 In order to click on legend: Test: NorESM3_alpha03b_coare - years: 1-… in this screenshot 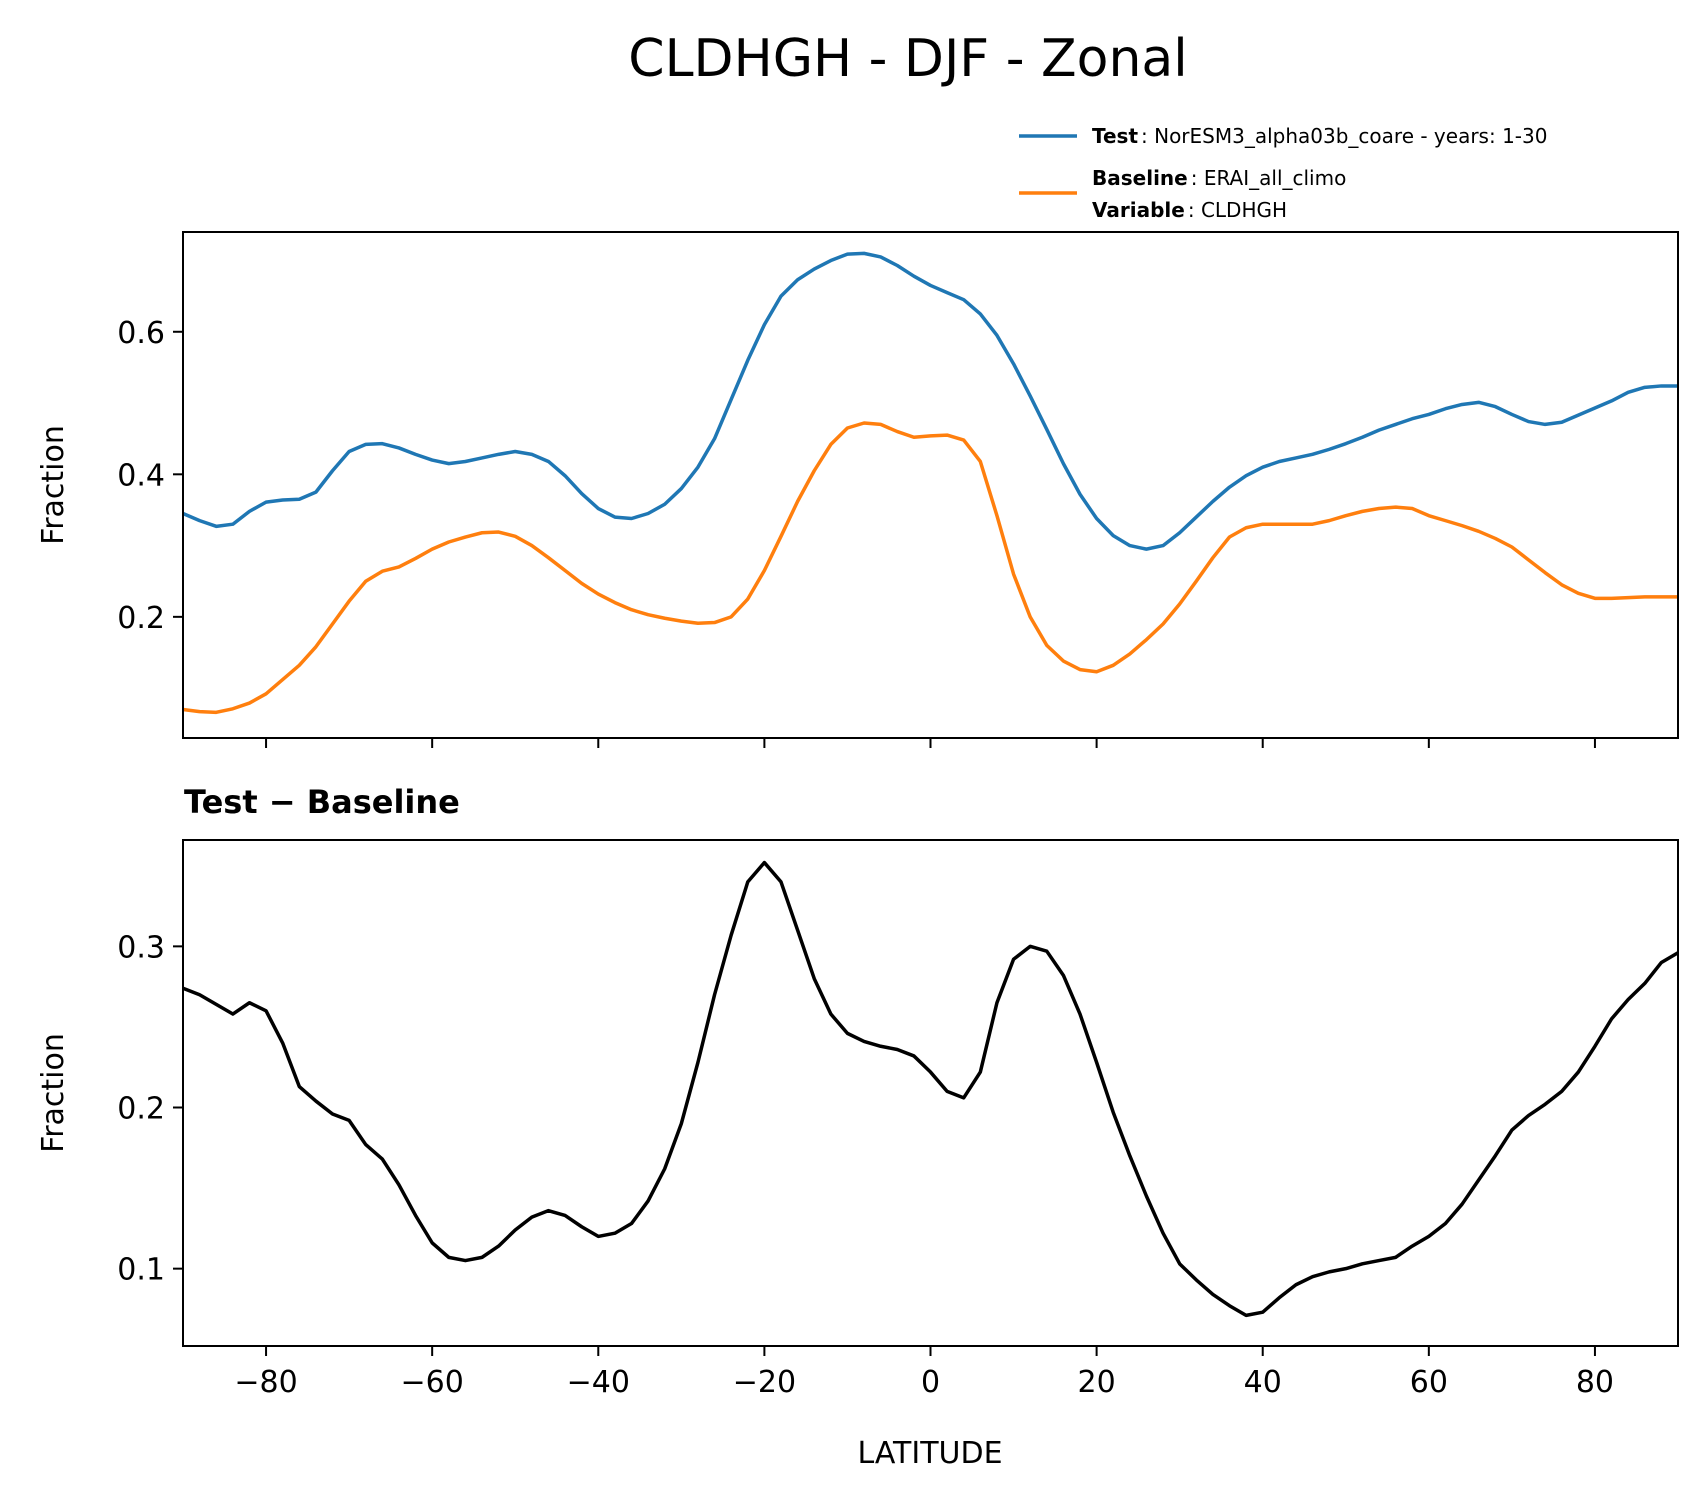, I will do `click(1283, 173)`.